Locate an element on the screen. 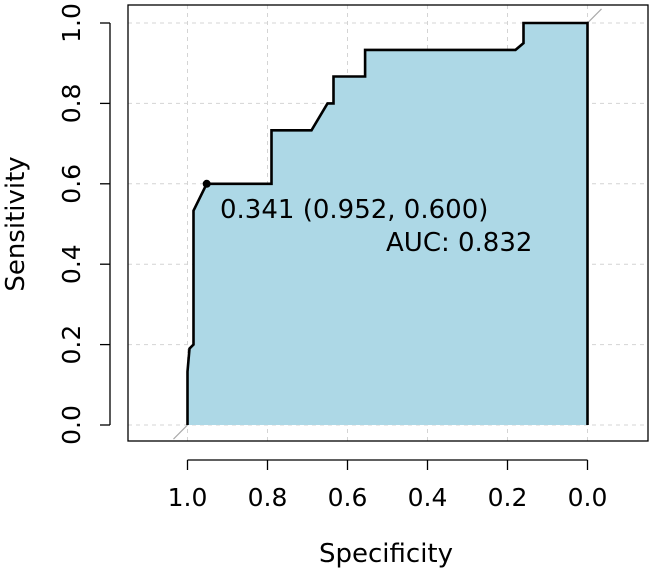  x-axis: 1.0 0.8 0.6 0.4 0.2 0.0 is located at coordinates (388, 485).